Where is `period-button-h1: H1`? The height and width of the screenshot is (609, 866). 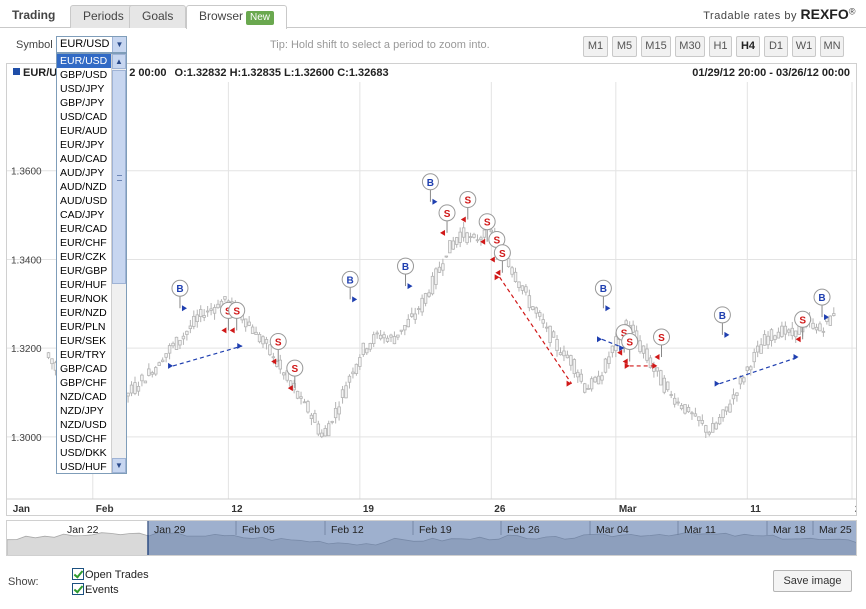 period-button-h1: H1 is located at coordinates (720, 46).